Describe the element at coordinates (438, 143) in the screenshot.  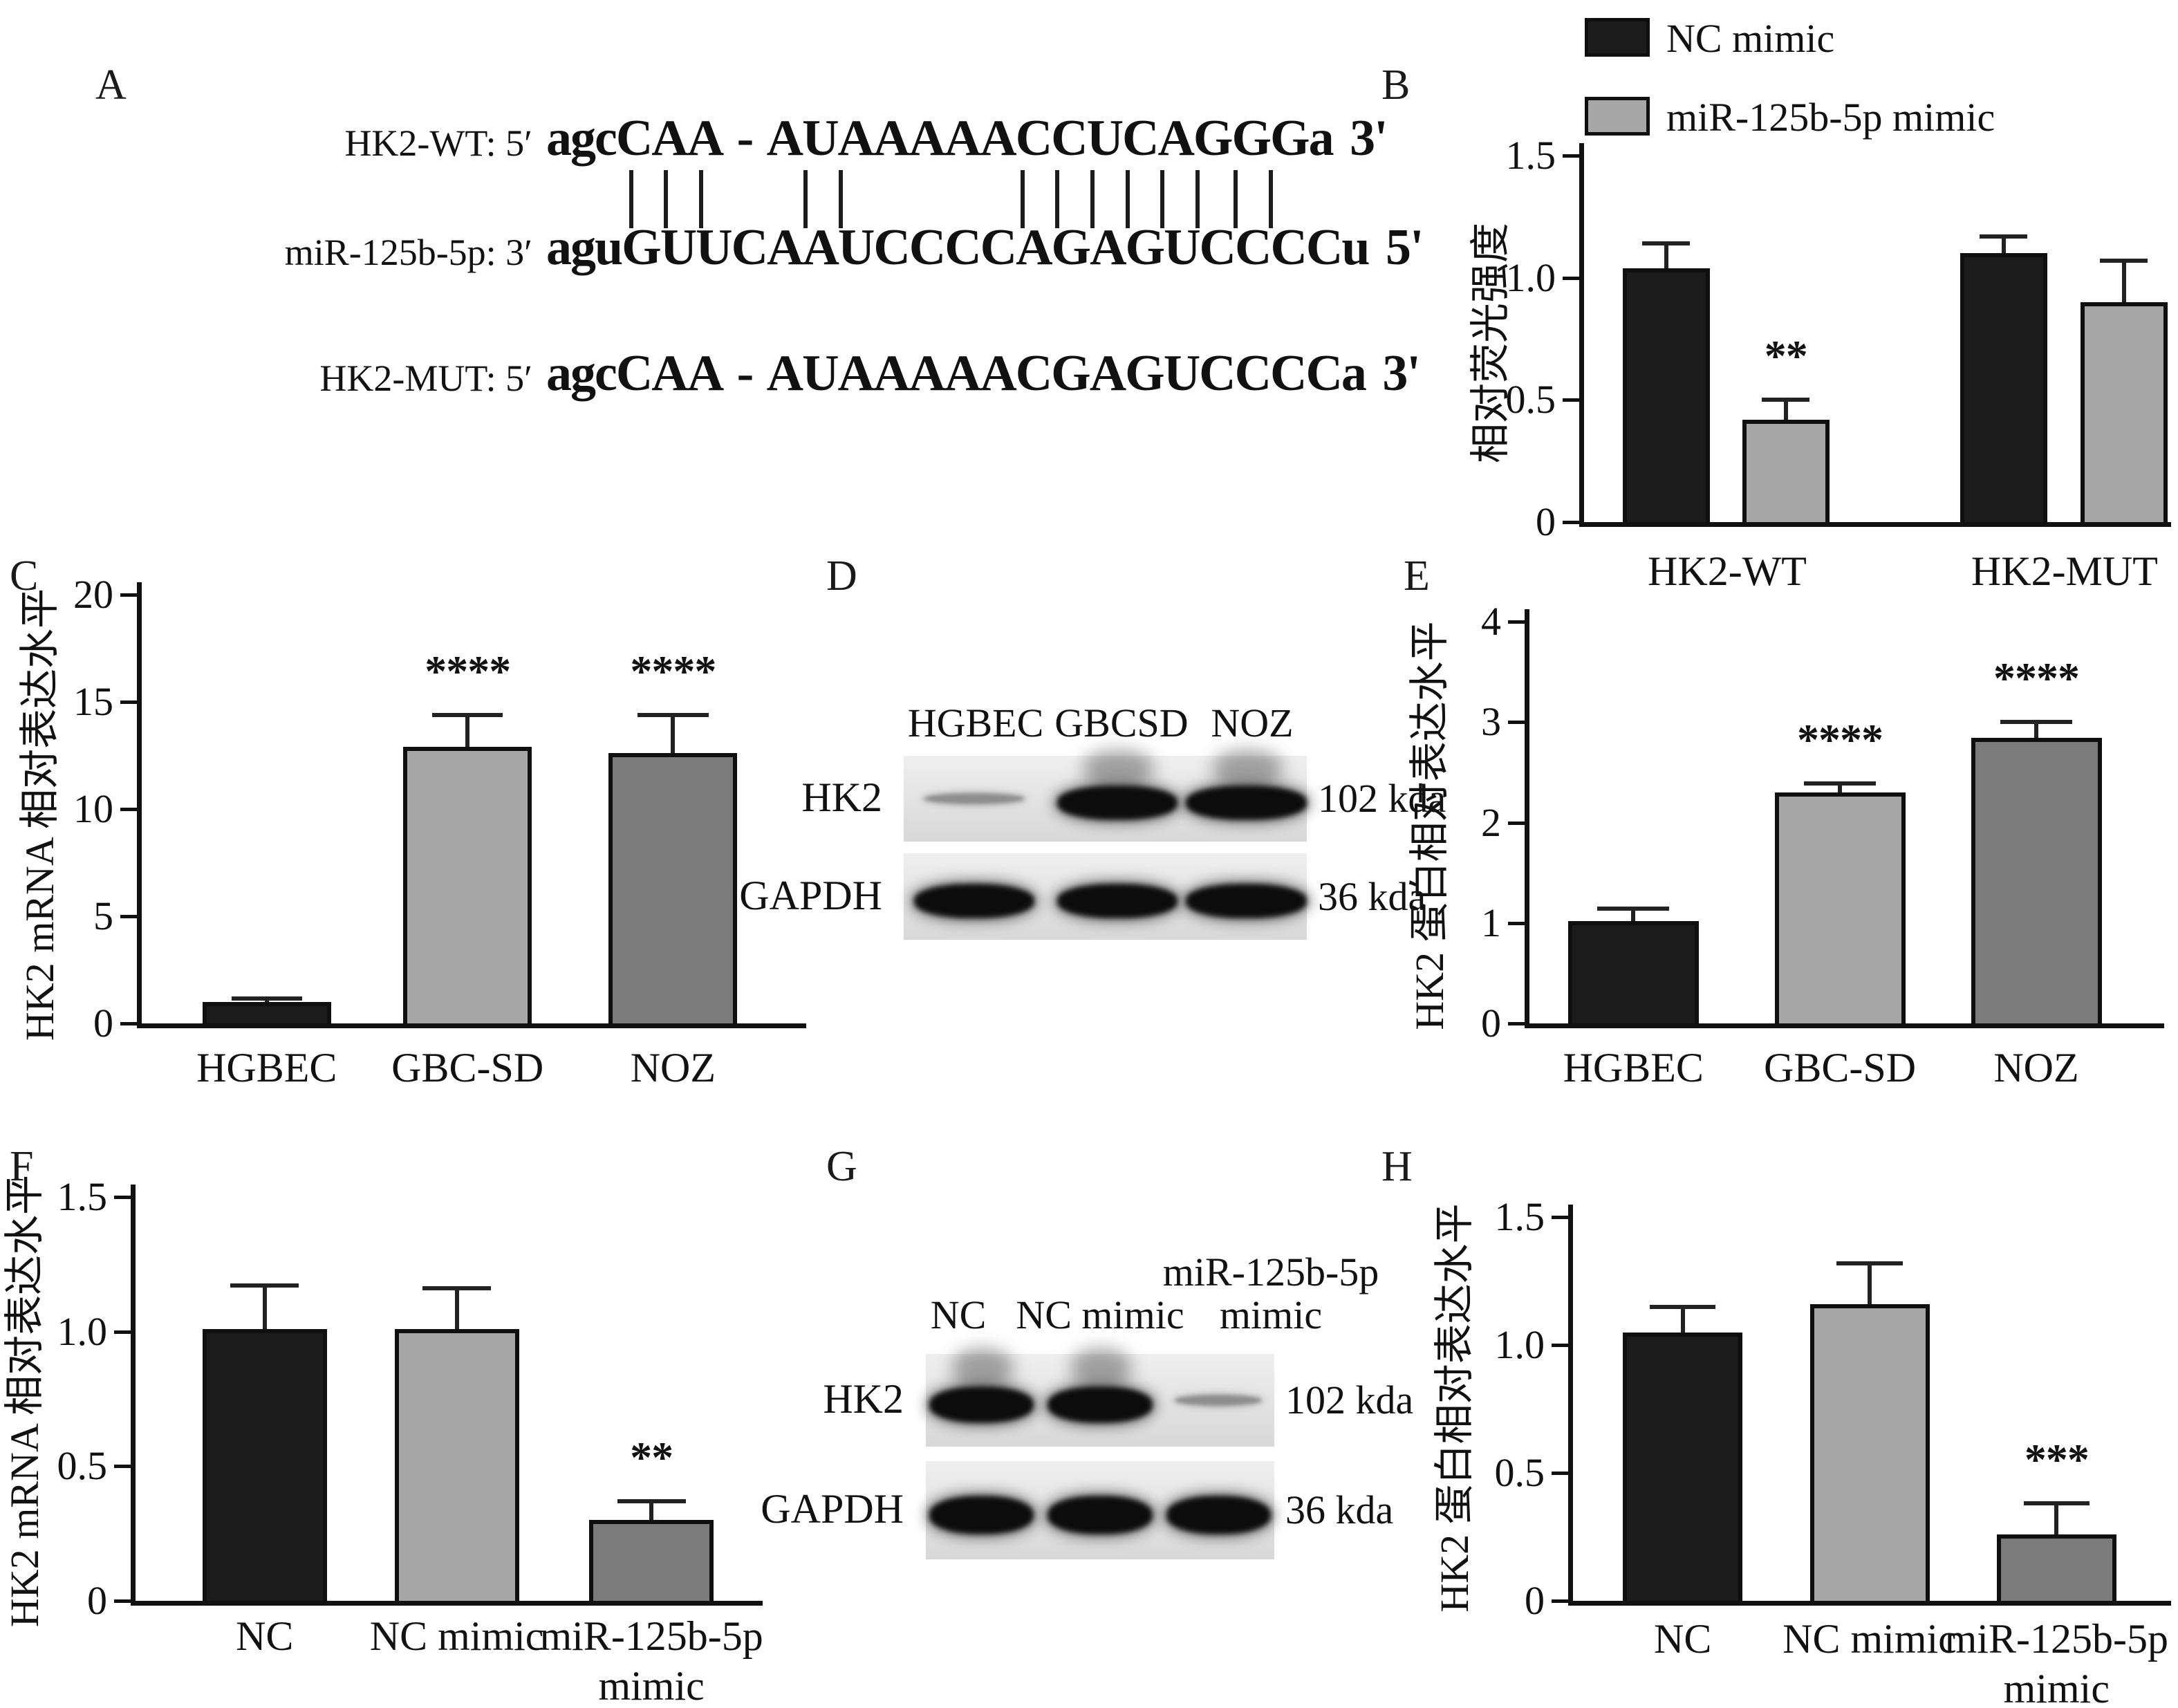
I see `sequence-row-label: HK2-WT: 5′` at that location.